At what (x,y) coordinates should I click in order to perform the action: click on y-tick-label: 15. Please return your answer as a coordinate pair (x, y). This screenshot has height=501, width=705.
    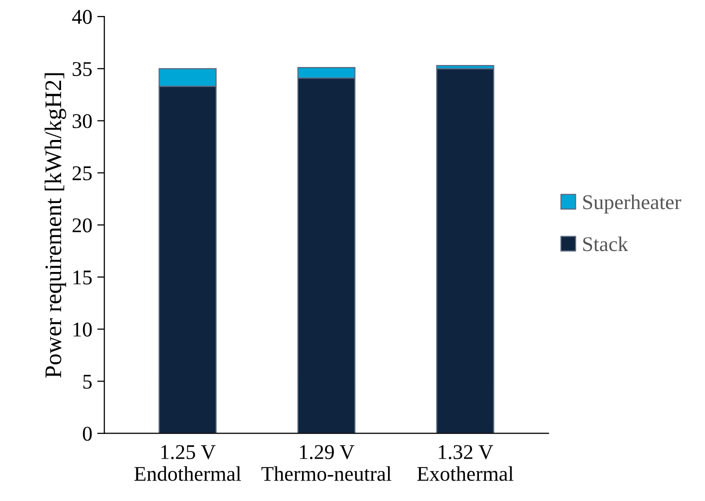
    Looking at the image, I should click on (83, 277).